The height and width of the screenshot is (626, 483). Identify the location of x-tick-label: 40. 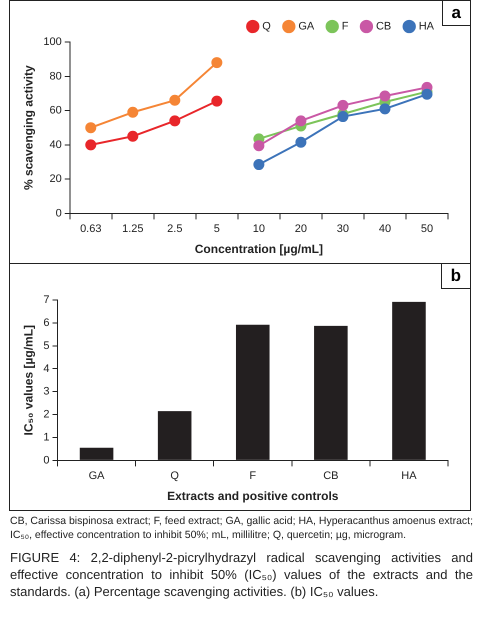
(385, 229).